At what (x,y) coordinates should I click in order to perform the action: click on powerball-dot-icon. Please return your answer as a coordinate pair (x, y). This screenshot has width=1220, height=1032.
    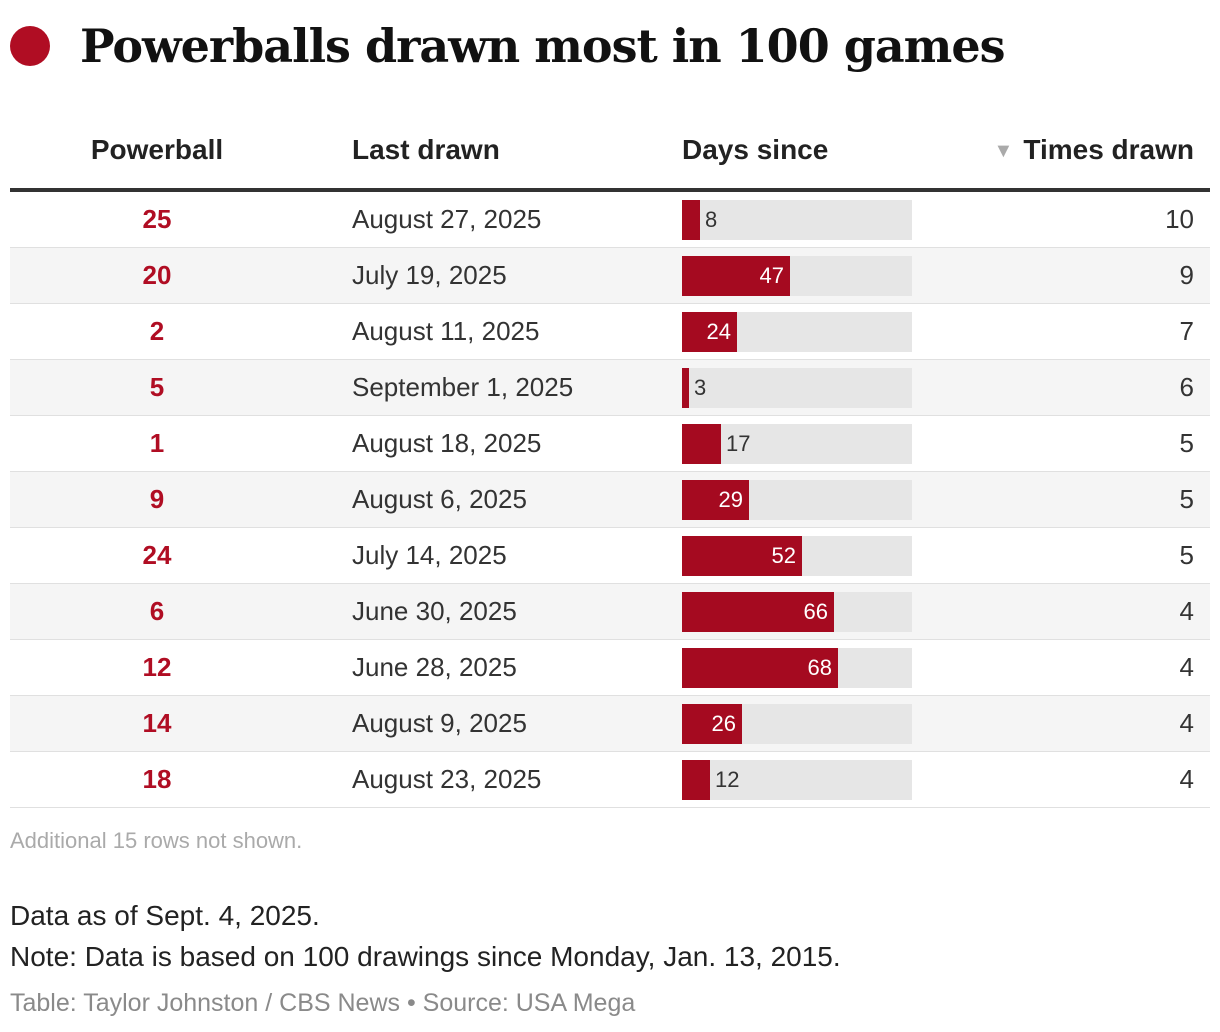
    Looking at the image, I should click on (30, 46).